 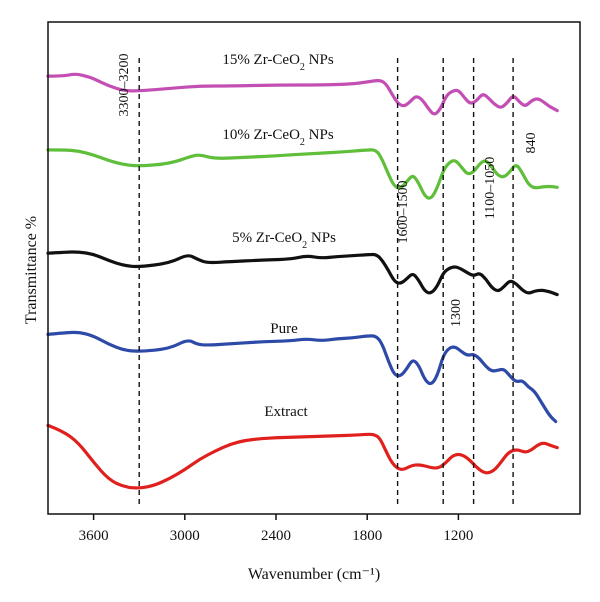 What do you see at coordinates (124, 85) in the screenshot?
I see `reference-label-0: 3300–3200` at bounding box center [124, 85].